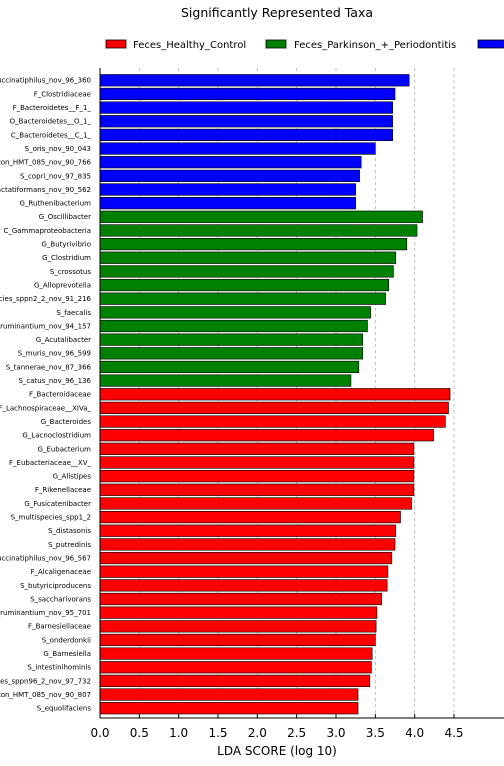 The width and height of the screenshot is (504, 766). What do you see at coordinates (65, 449) in the screenshot?
I see `category-label: G_Eubacterium` at bounding box center [65, 449].